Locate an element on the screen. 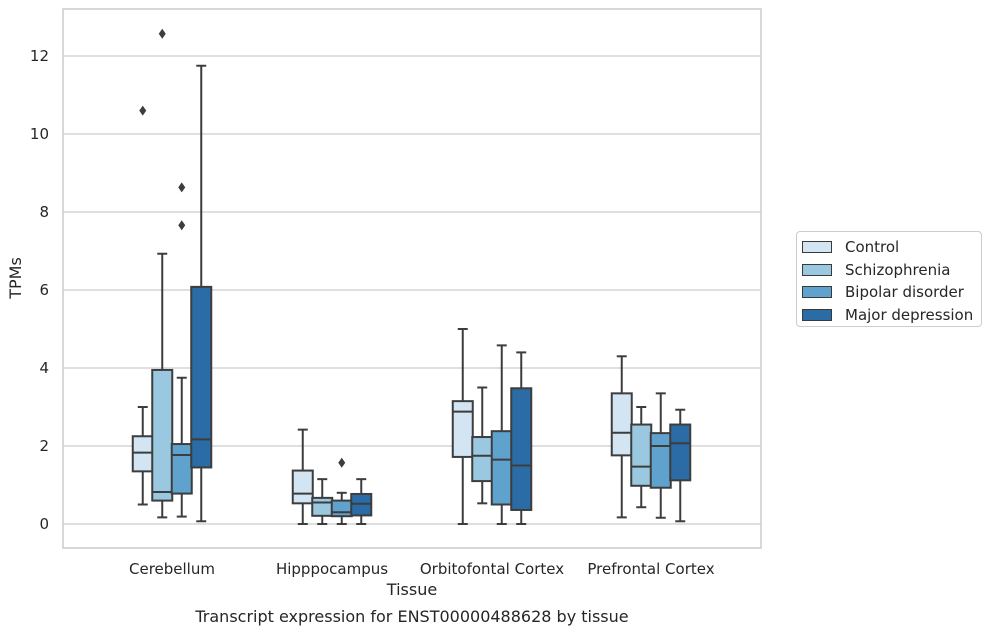 The image size is (992, 634). y-axis-label: TPMs is located at coordinates (15, 278).